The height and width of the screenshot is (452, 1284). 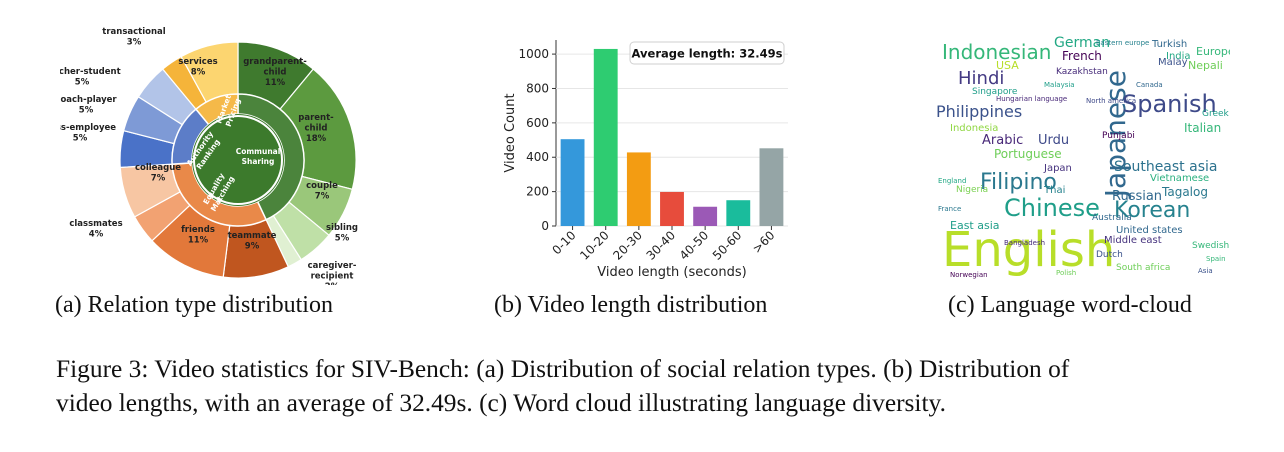 I want to click on slice-label-colleague: colleague, so click(x=158, y=168).